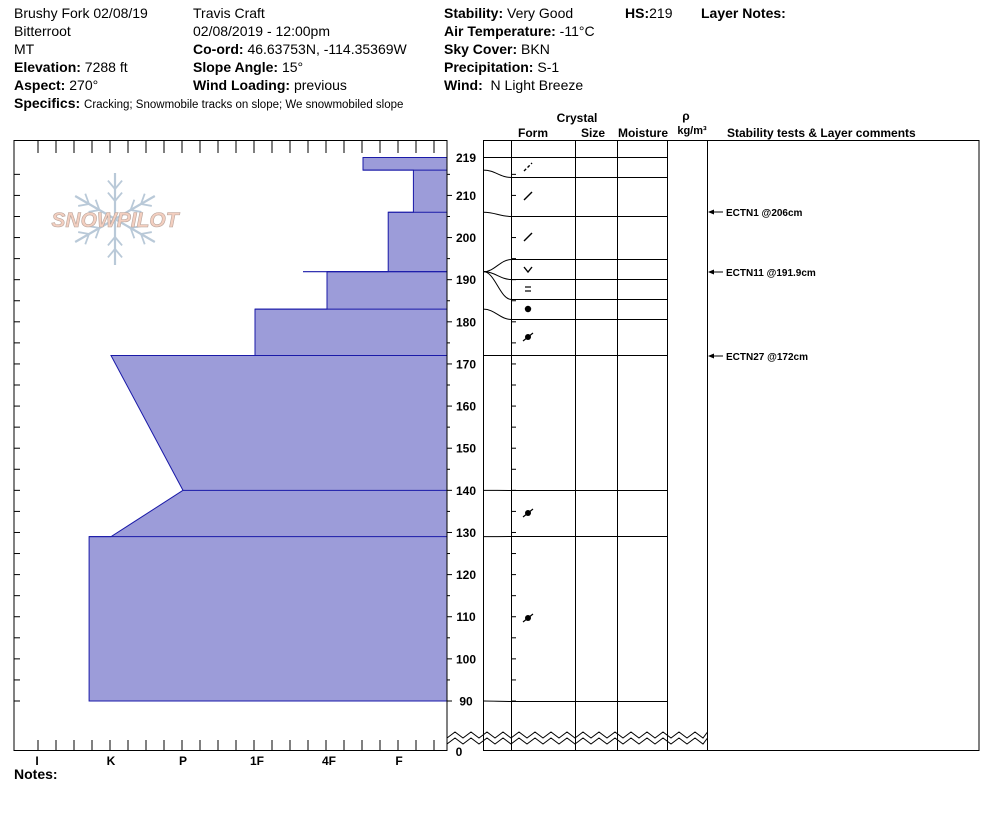 The image size is (994, 840). Describe the element at coordinates (528, 309) in the screenshot. I see `grain-symbol-dot` at that location.